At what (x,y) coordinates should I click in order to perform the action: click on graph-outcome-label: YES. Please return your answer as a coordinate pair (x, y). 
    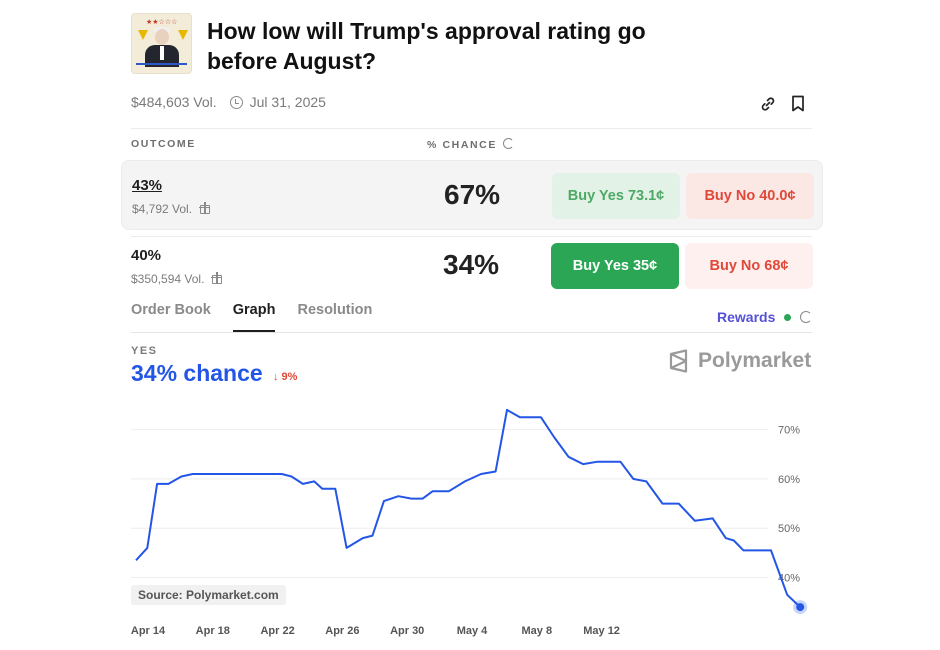
    Looking at the image, I should click on (144, 351).